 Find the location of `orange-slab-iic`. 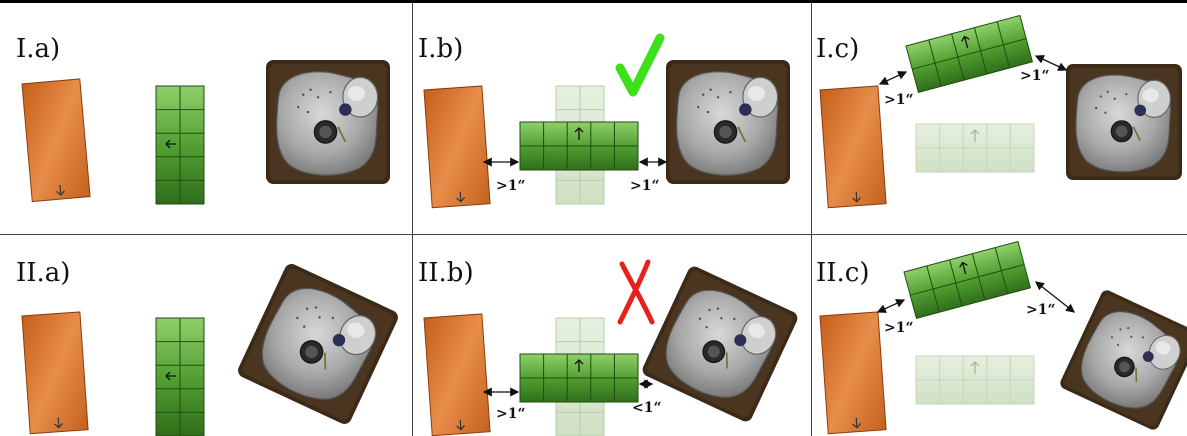

orange-slab-iic is located at coordinates (853, 373).